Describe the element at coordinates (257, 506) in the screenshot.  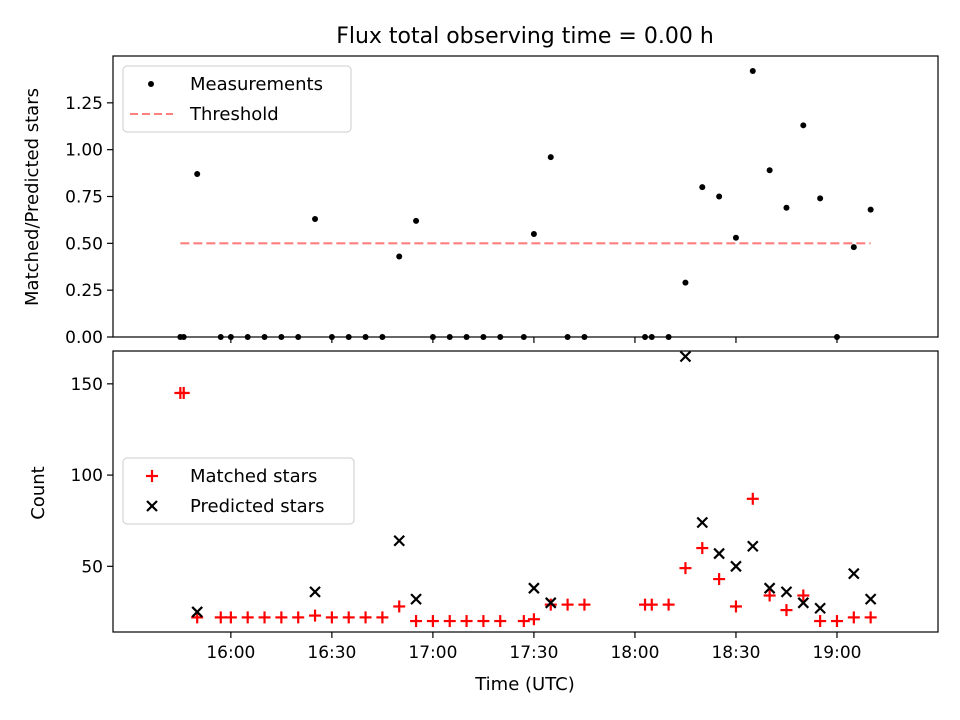
I see `legend-predicted-label: Predicted stars` at that location.